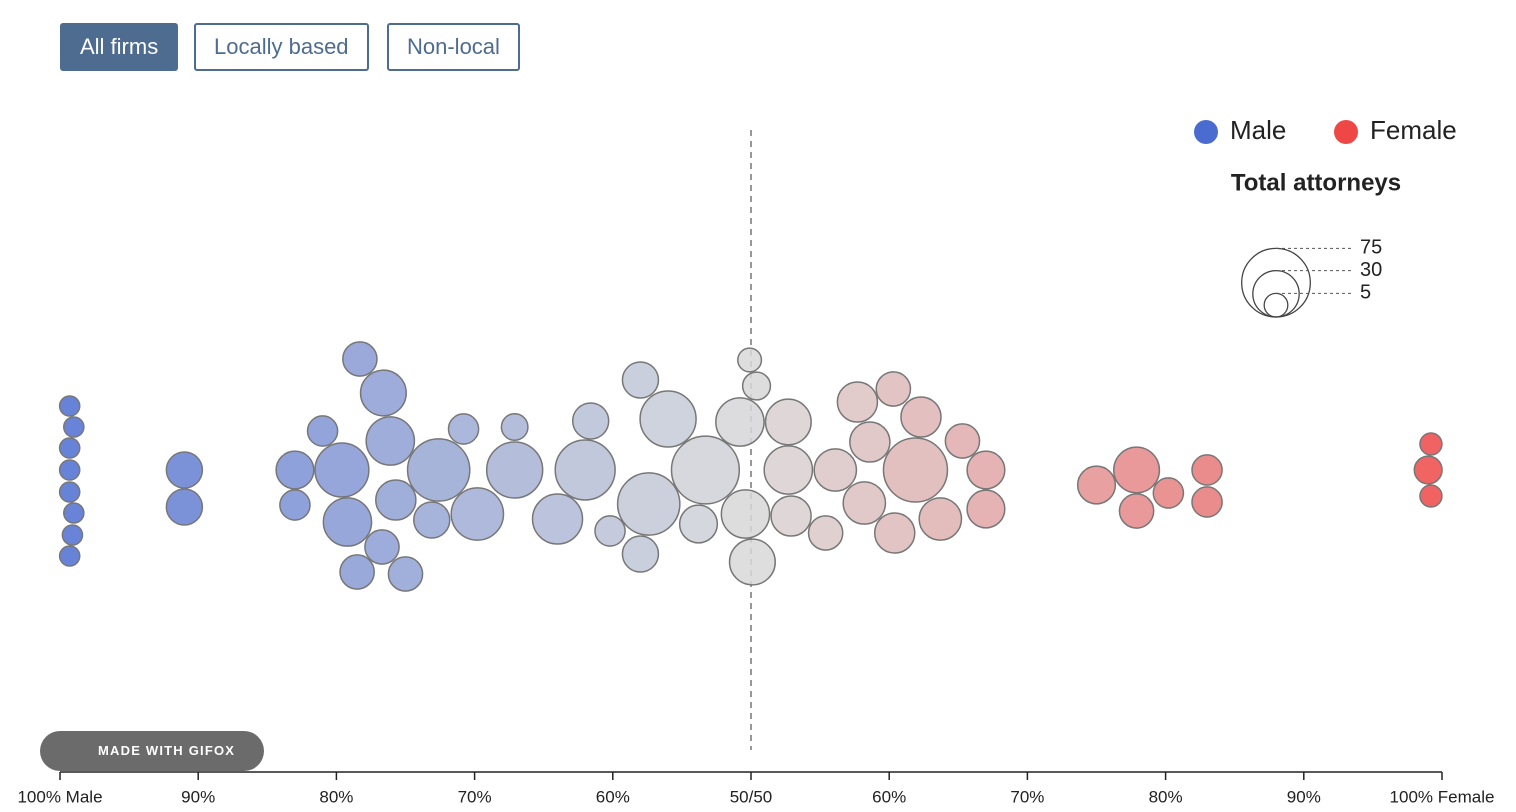  What do you see at coordinates (1316, 182) in the screenshot?
I see `size-legend-title: Total attorneys` at bounding box center [1316, 182].